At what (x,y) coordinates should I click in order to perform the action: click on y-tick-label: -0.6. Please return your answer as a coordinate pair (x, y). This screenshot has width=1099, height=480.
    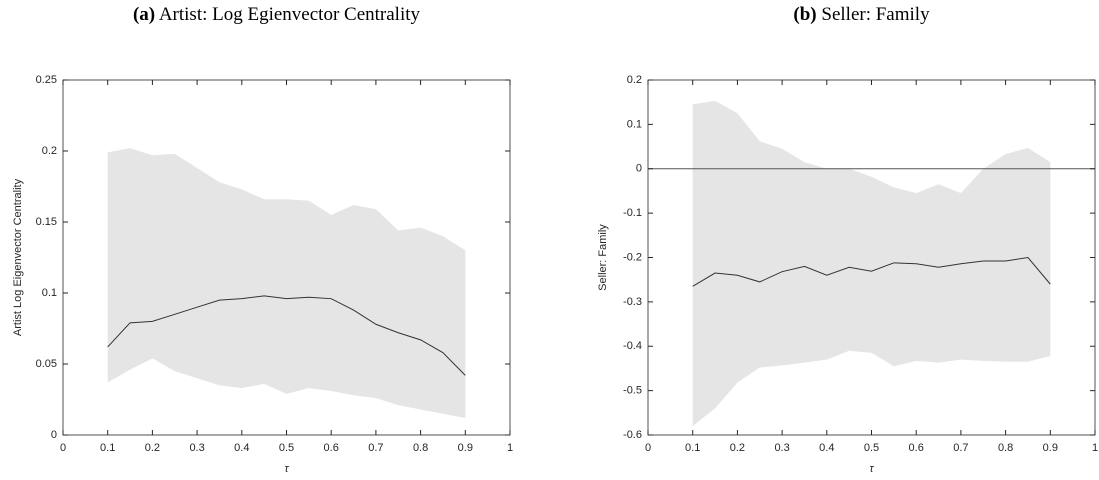
    Looking at the image, I should click on (632, 435).